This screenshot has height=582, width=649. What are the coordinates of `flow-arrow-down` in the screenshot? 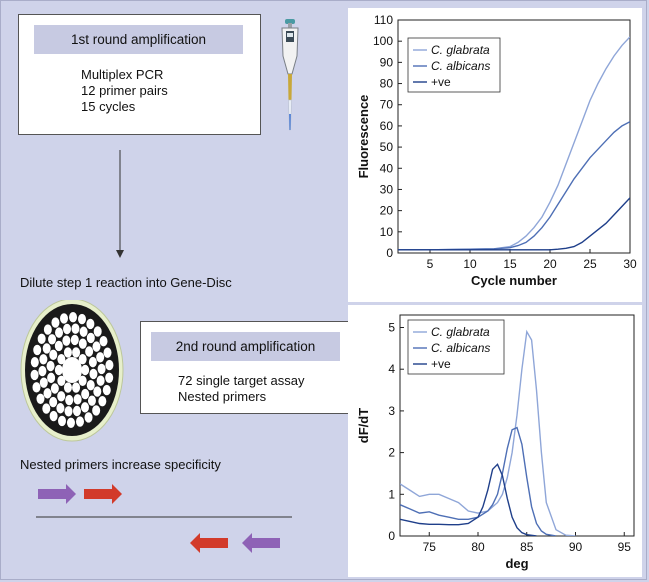 It's located at (120, 204).